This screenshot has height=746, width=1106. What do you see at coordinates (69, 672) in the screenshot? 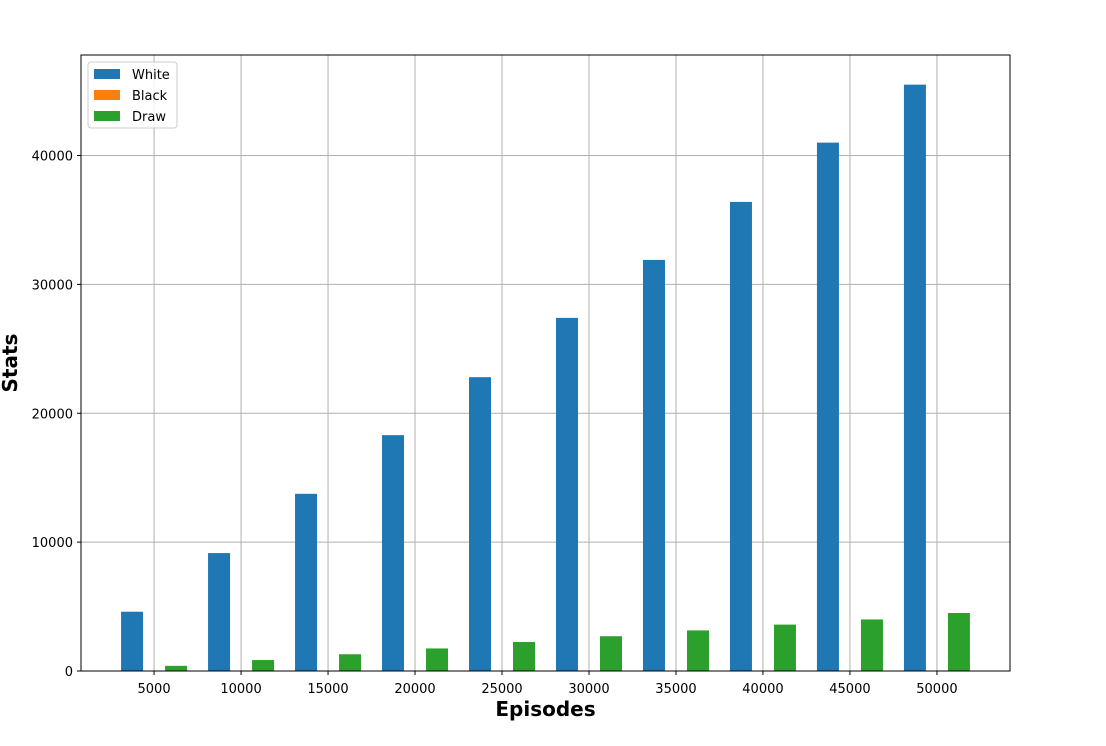
I see `y-tick-label: 0` at bounding box center [69, 672].